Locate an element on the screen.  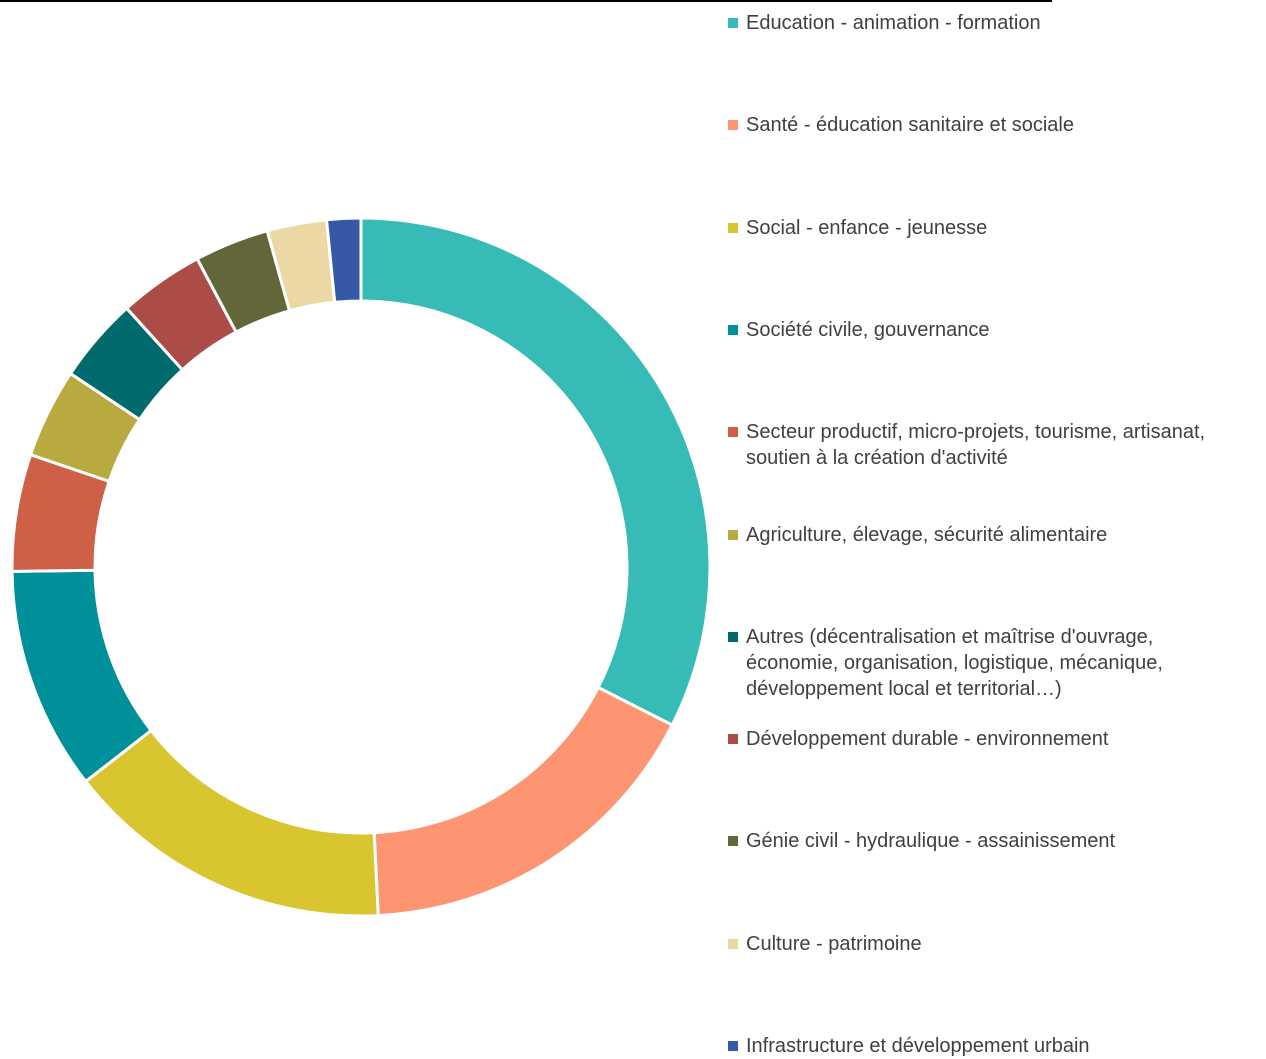
legend-label: Société civile, gouvernance is located at coordinates (868, 329).